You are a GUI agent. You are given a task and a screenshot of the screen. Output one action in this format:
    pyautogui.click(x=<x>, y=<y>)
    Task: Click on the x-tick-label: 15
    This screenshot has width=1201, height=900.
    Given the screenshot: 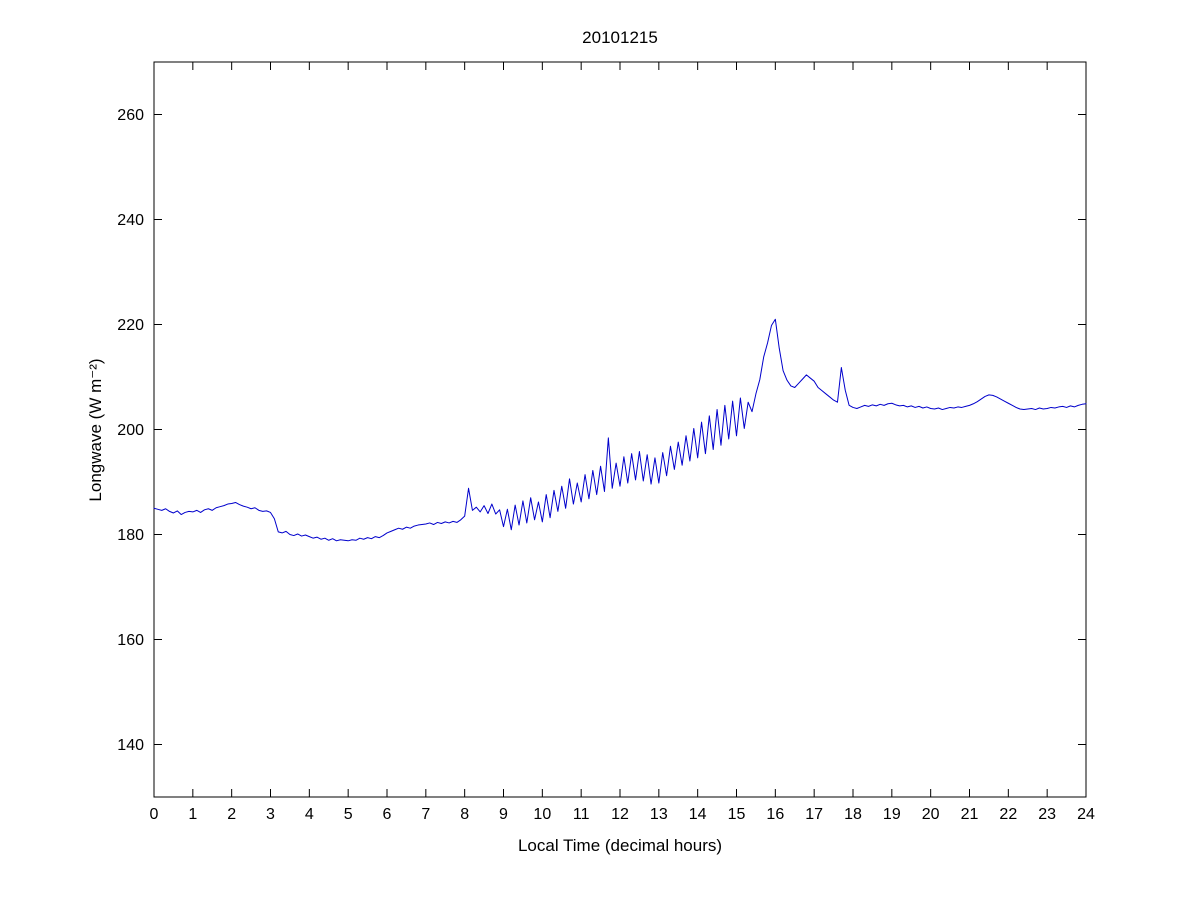 What is the action you would take?
    pyautogui.click(x=737, y=814)
    